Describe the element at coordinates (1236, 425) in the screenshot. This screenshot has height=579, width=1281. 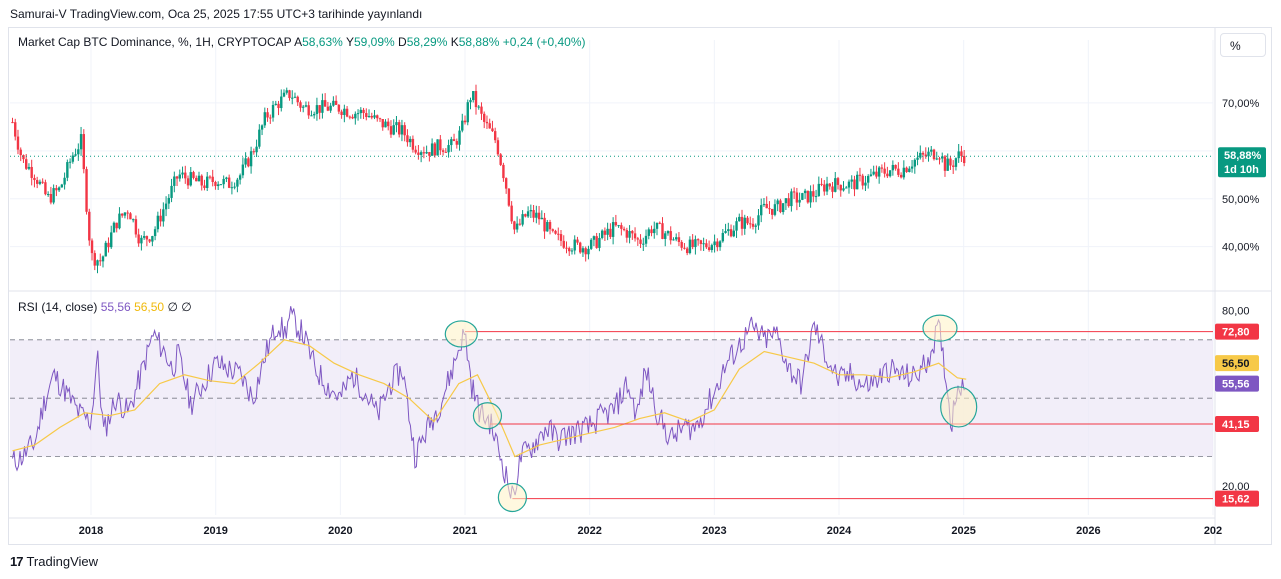
I see `rsi-level-label: 41,15` at that location.